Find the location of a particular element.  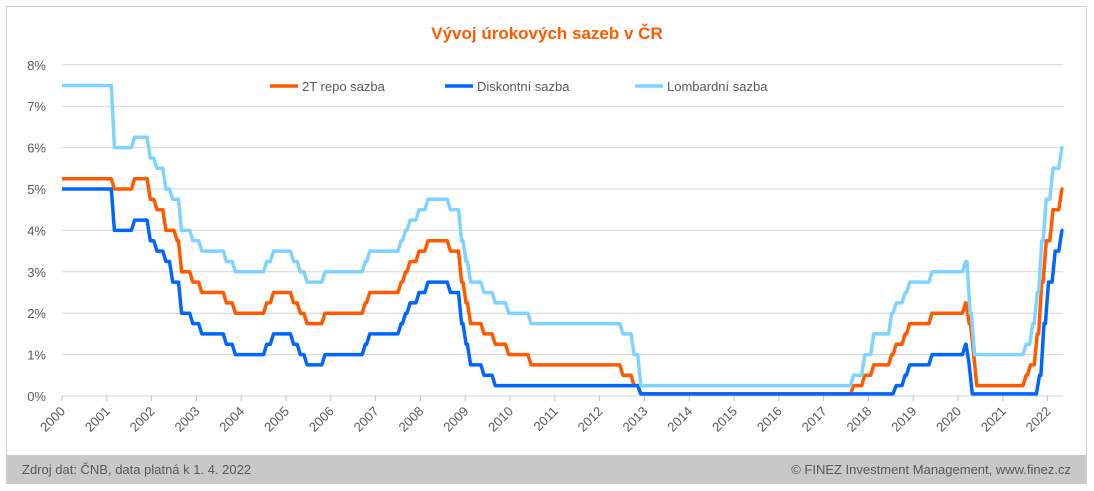

y-tick-label: 5% is located at coordinates (36, 189).